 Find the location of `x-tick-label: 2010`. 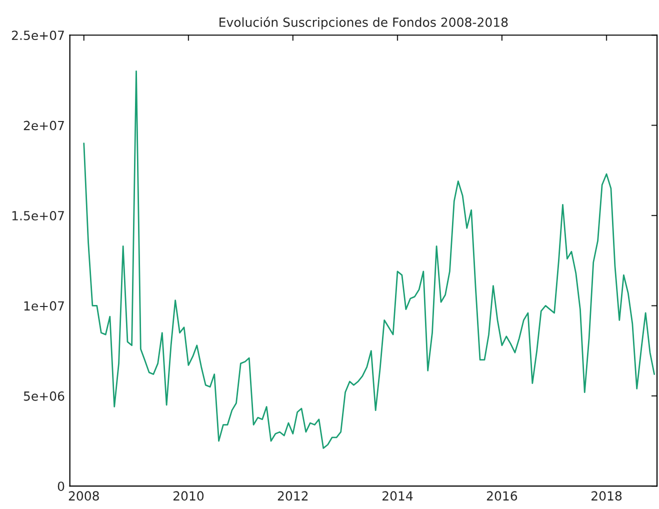

x-tick-label: 2010 is located at coordinates (188, 496).